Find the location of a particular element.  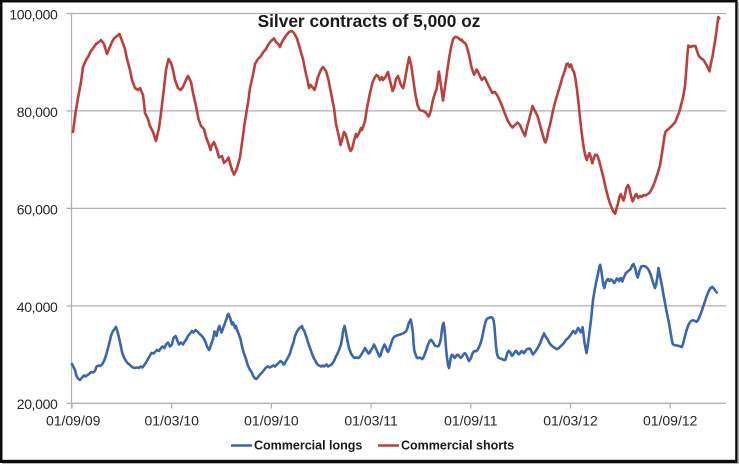

svg-text: 20,000 is located at coordinates (37, 404).